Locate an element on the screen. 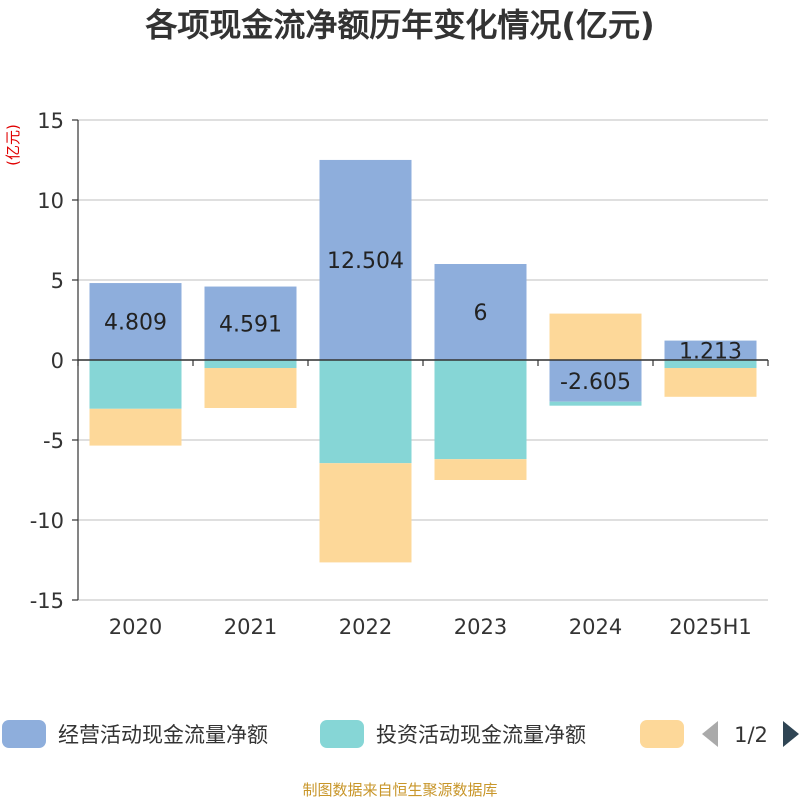  legend: 经营活动现金流量净额 投资活动现金流量净额 1/2 is located at coordinates (400, 734).